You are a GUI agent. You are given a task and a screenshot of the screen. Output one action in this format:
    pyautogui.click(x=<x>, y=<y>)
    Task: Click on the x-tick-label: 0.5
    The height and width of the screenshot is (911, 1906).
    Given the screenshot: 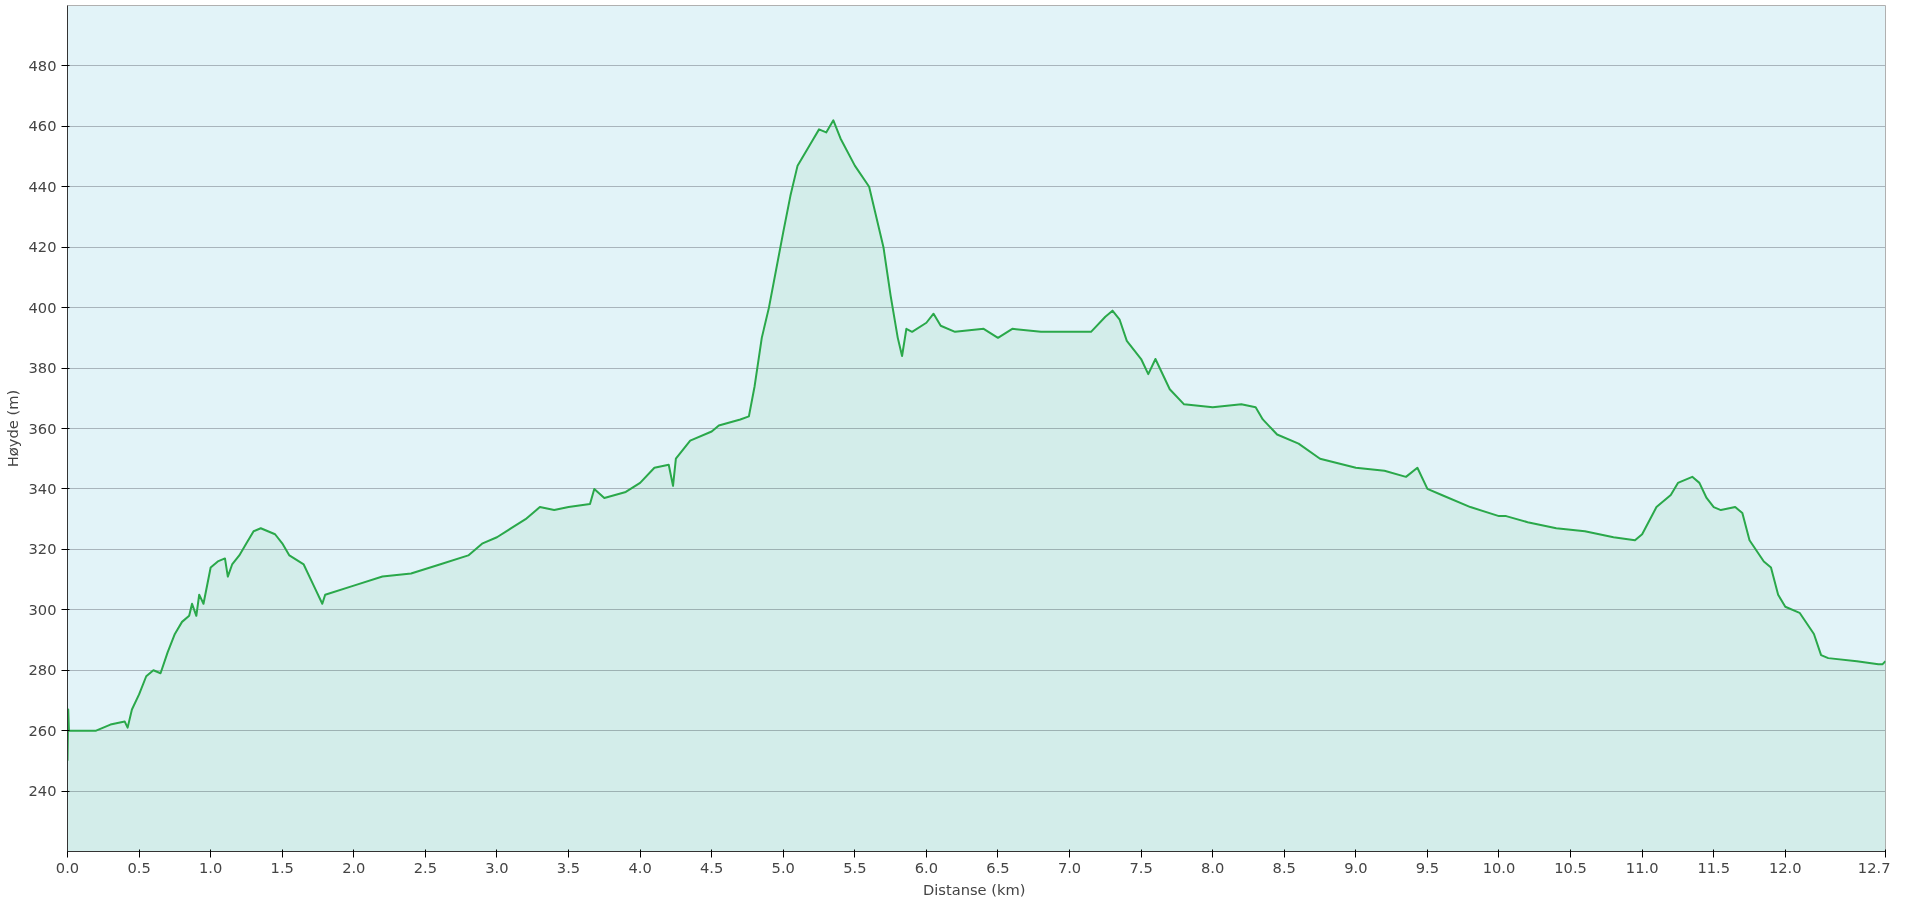 What is the action you would take?
    pyautogui.click(x=139, y=867)
    